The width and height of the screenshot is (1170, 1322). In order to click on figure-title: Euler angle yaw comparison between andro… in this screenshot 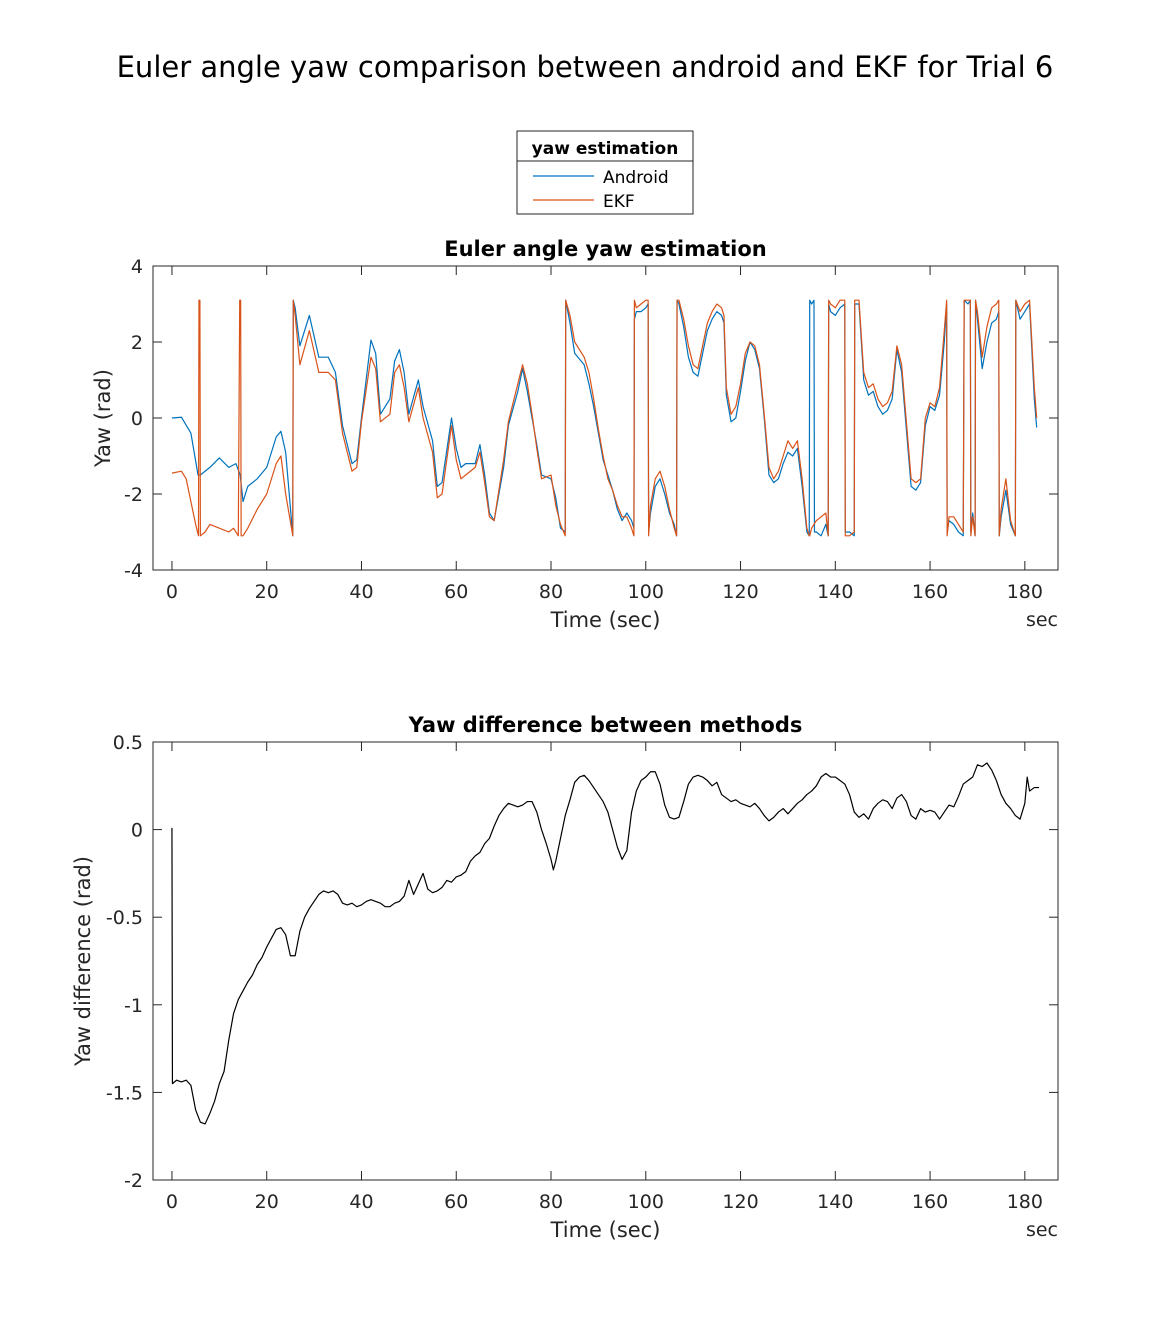, I will do `click(585, 67)`.